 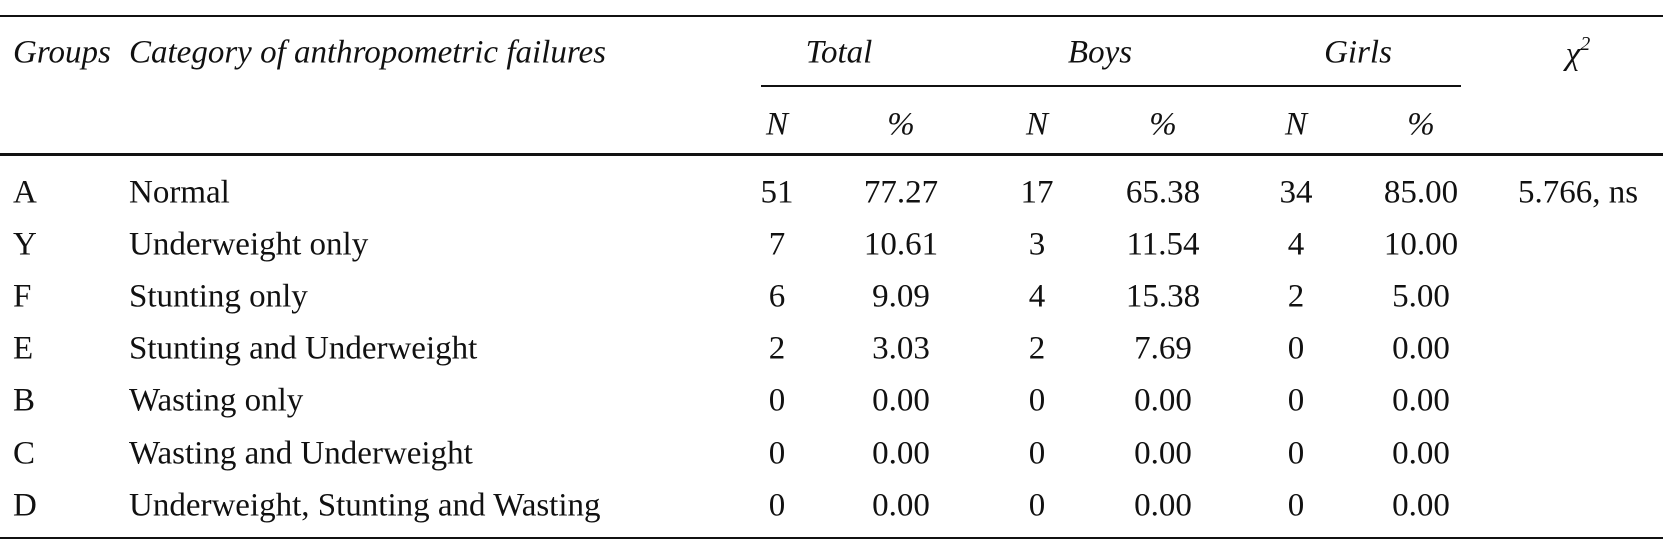 What do you see at coordinates (901, 348) in the screenshot?
I see `value-cell: 3.03` at bounding box center [901, 348].